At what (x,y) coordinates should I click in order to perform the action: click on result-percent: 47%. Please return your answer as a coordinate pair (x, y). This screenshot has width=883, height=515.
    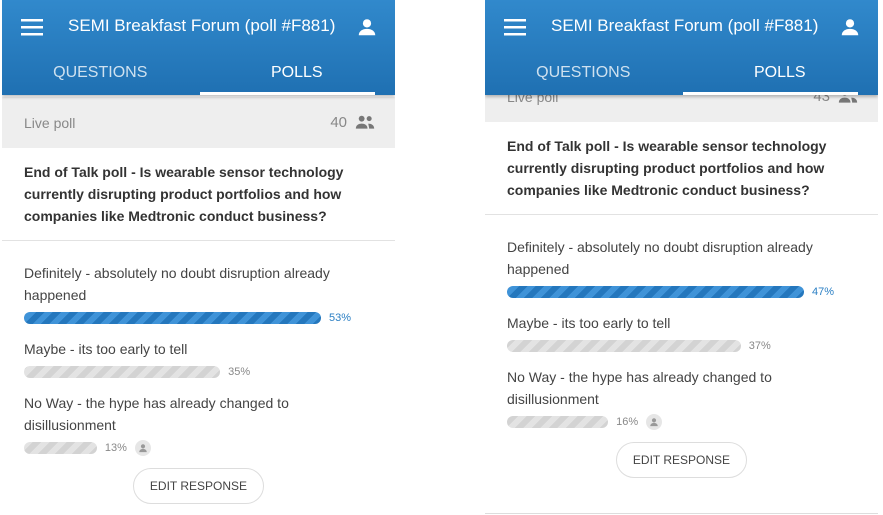
    Looking at the image, I should click on (823, 292).